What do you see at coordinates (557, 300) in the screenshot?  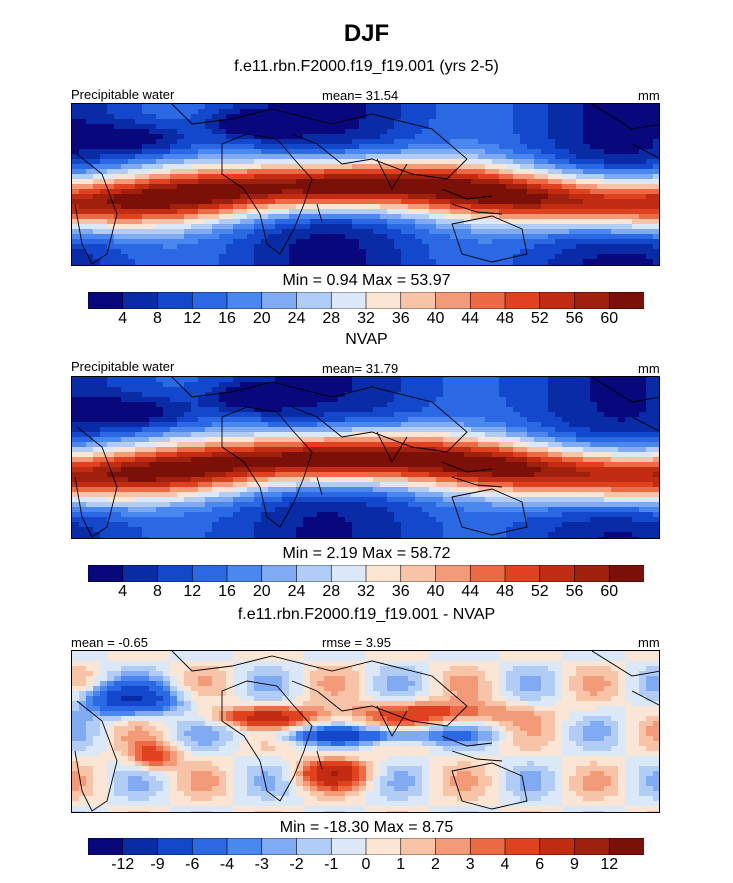 I see `colorbar-swatch` at bounding box center [557, 300].